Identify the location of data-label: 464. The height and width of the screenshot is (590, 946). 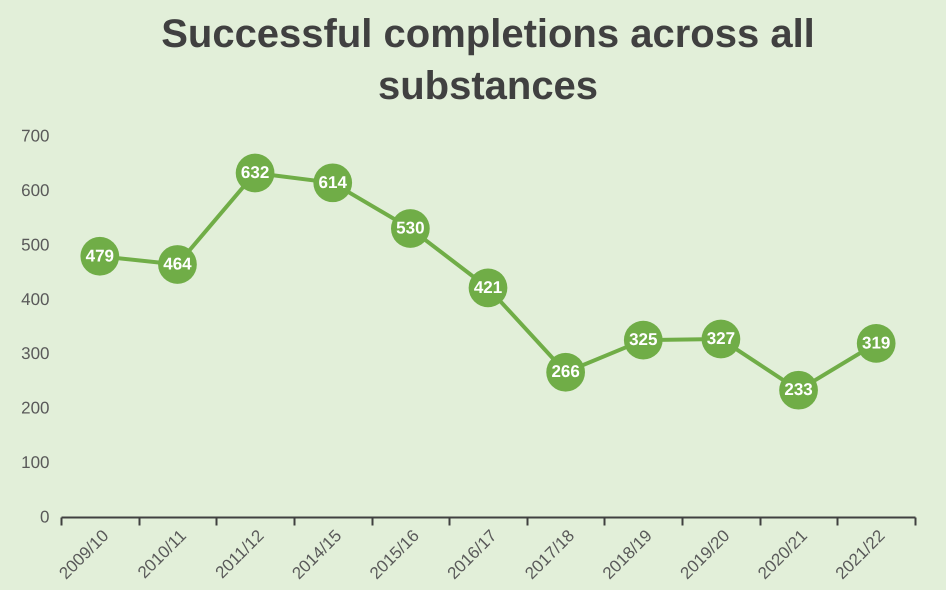
(177, 264).